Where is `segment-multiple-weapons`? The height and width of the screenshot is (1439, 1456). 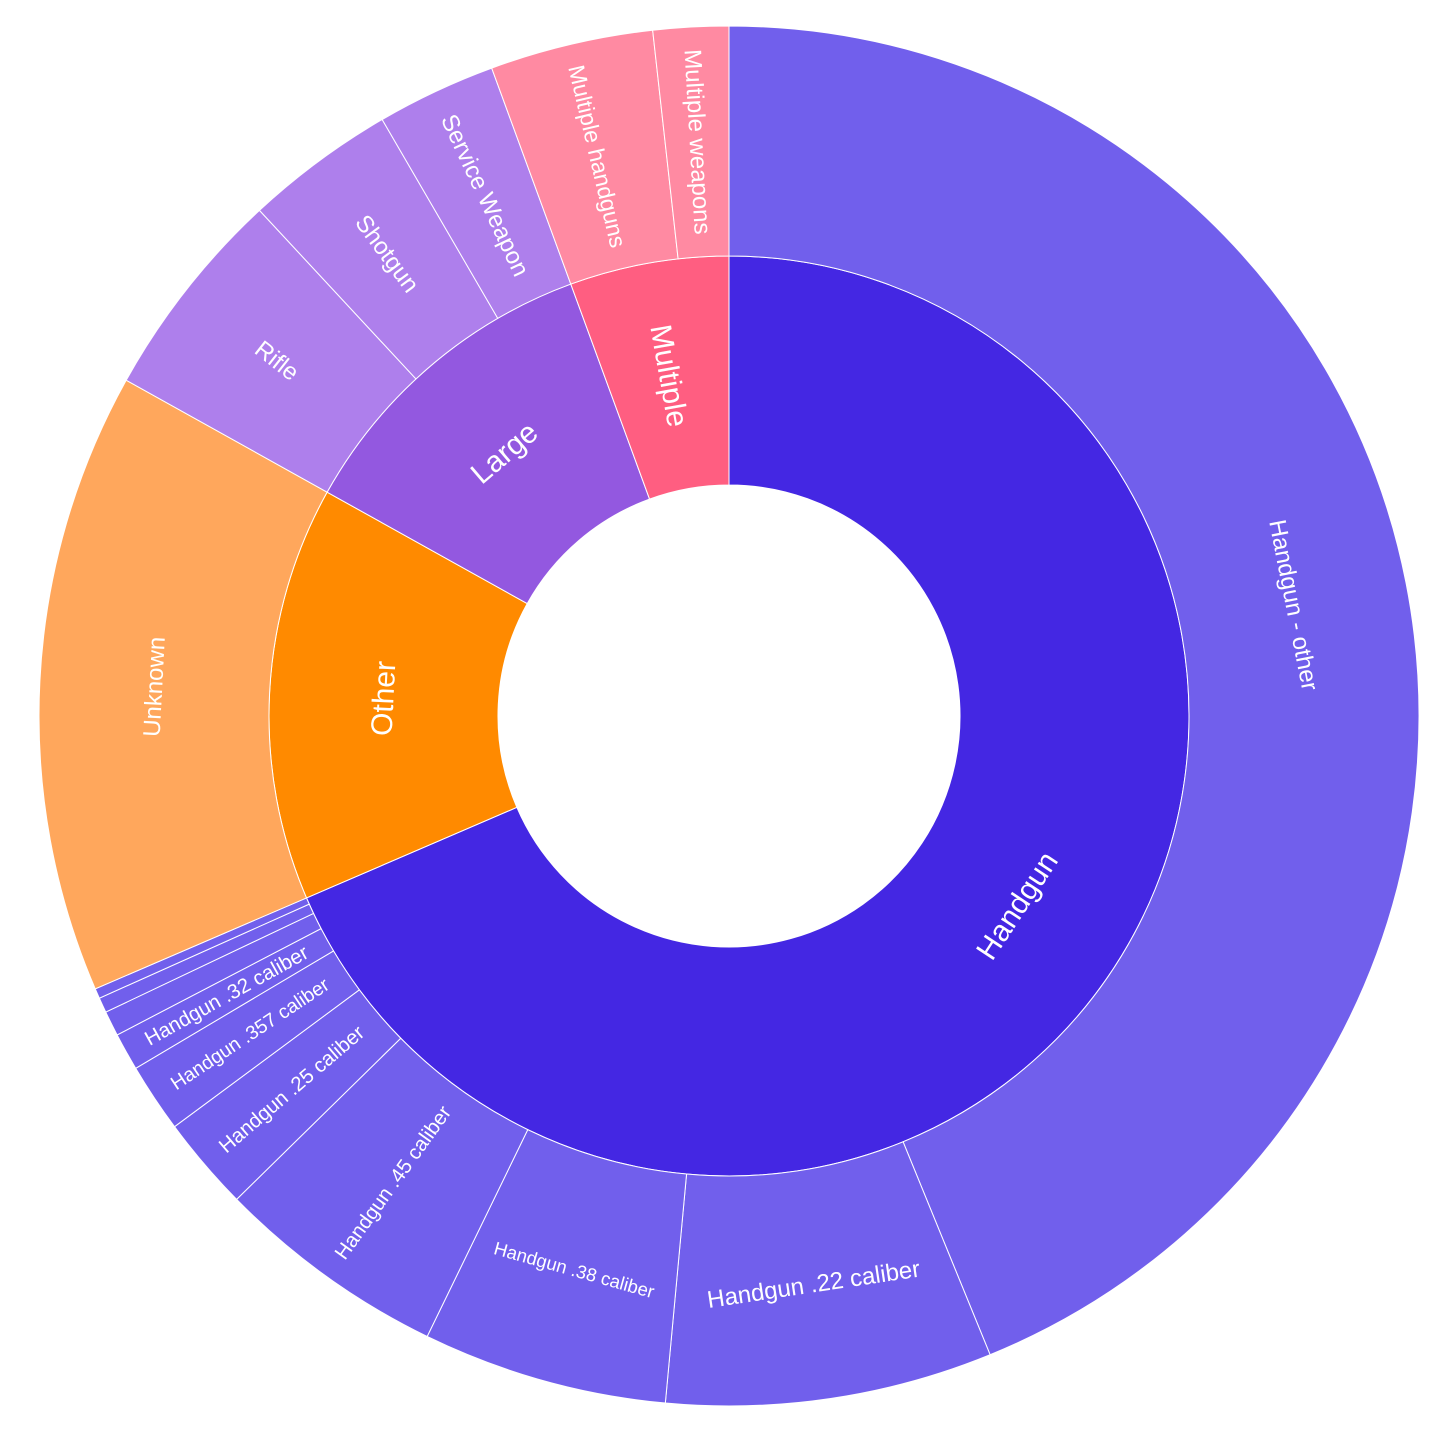
segment-multiple-weapons is located at coordinates (691, 142).